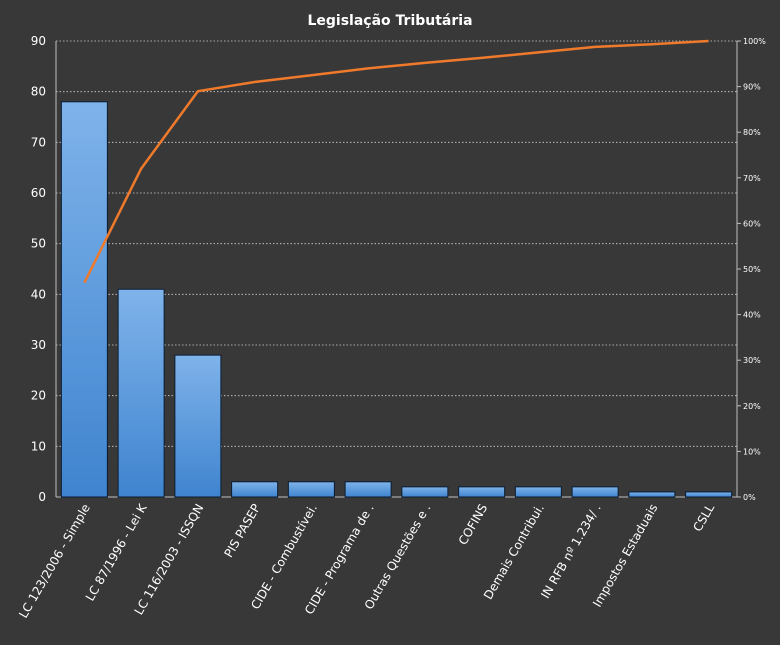 The image size is (780, 645). I want to click on y2-tick-label: 90%, so click(752, 87).